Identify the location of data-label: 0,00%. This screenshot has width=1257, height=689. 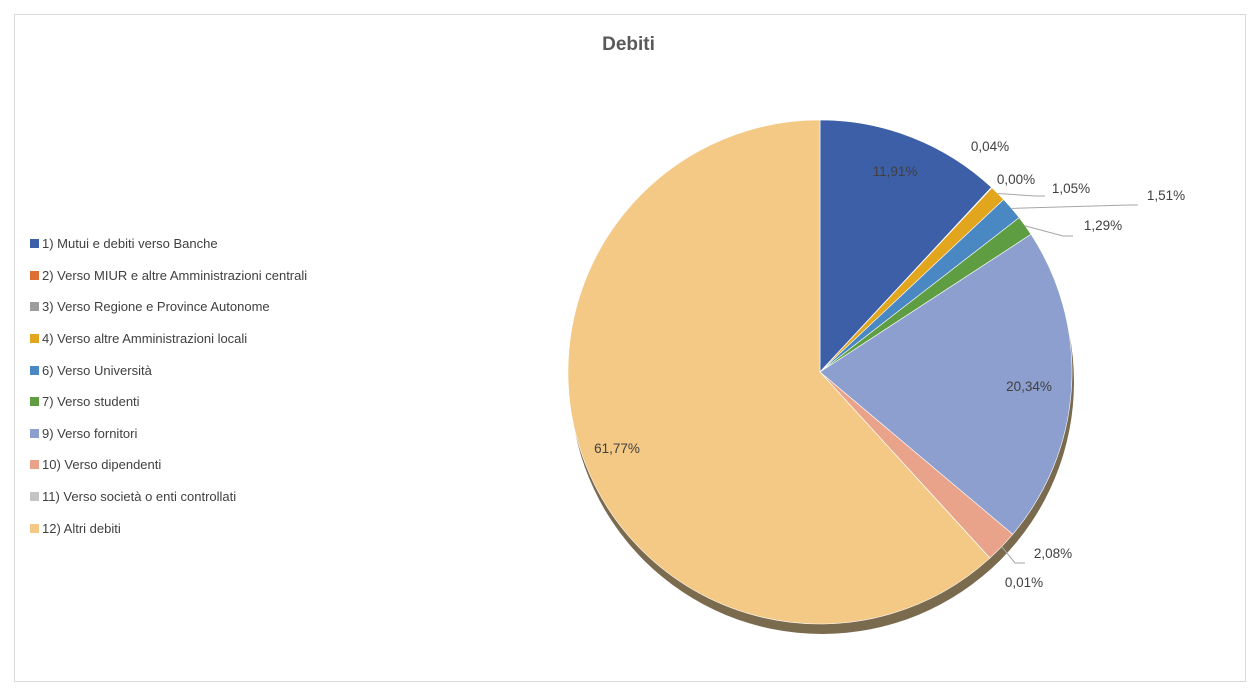
(1016, 179).